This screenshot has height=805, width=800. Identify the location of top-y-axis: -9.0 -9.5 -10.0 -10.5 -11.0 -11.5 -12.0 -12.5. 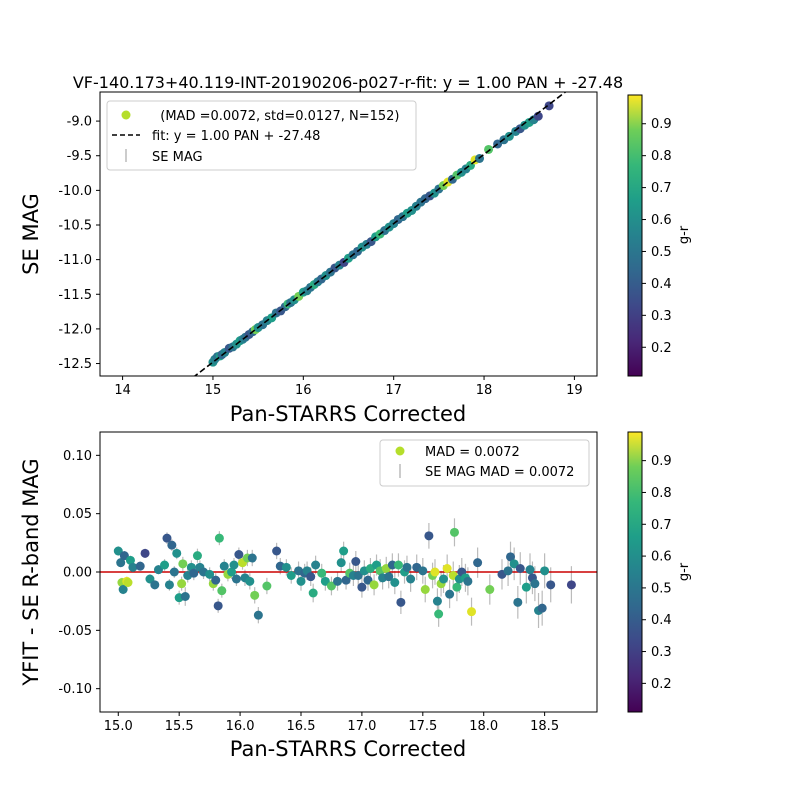
(79, 243).